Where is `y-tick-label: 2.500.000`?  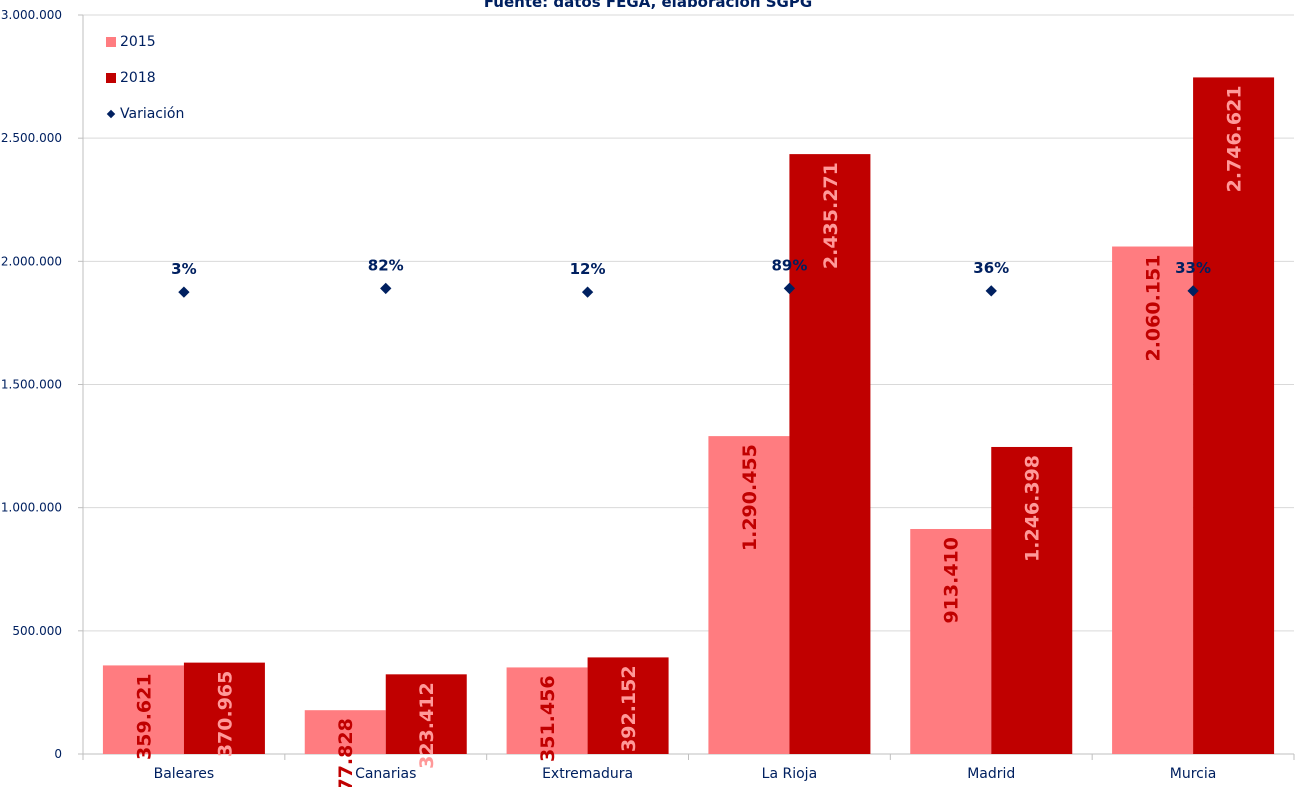
y-tick-label: 2.500.000 is located at coordinates (31, 138).